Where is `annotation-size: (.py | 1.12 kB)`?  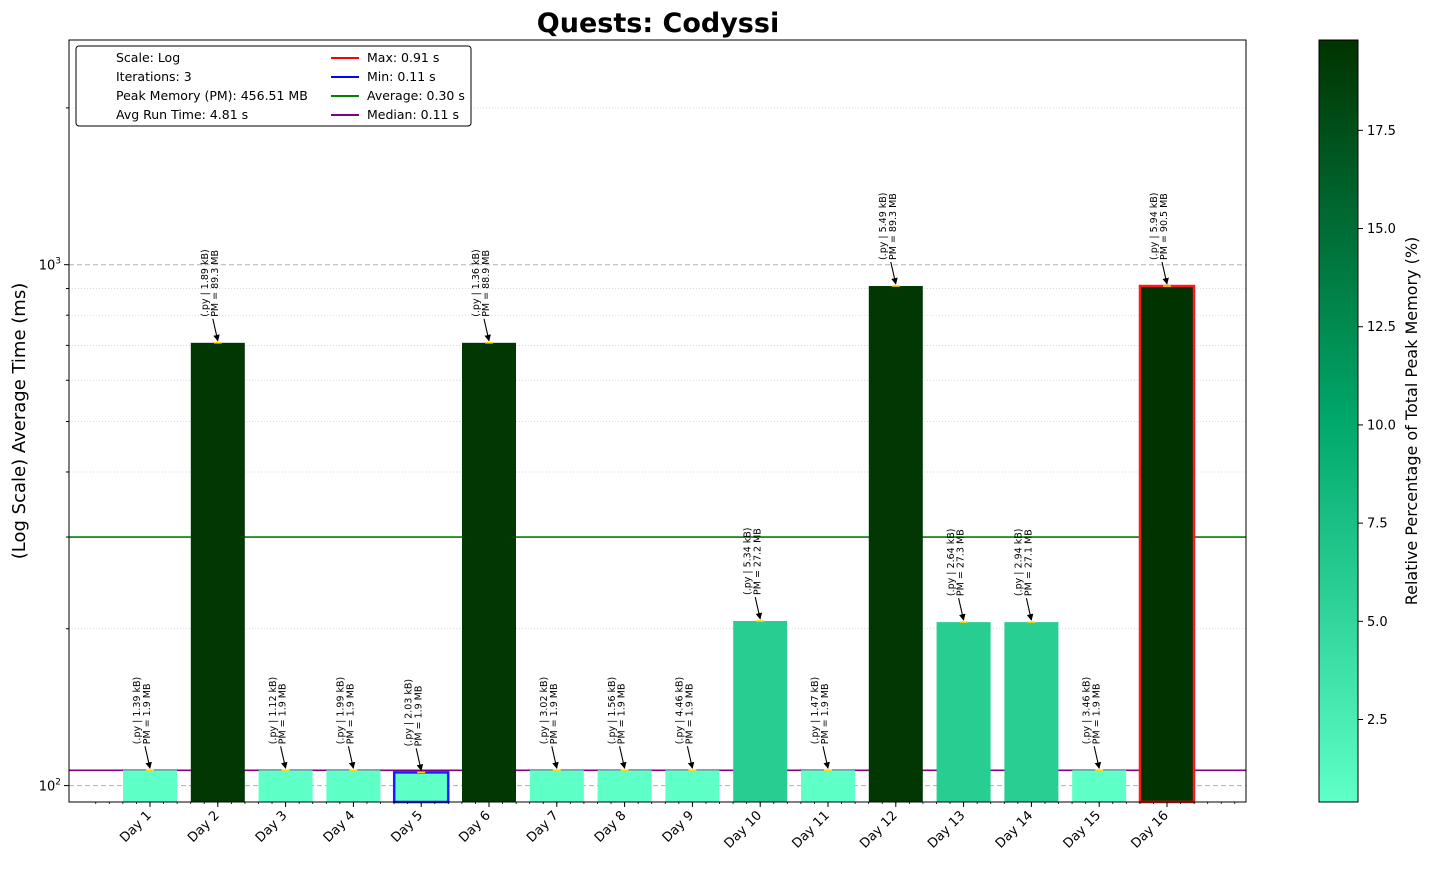 annotation-size: (.py | 1.12 kB) is located at coordinates (273, 711).